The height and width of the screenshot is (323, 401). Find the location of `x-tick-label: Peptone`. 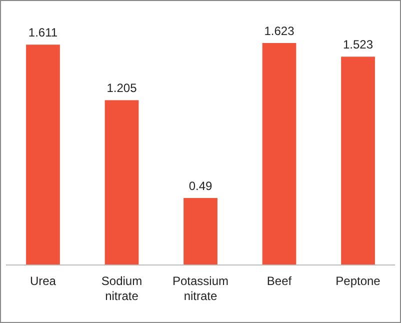

x-tick-label: Peptone is located at coordinates (358, 281).